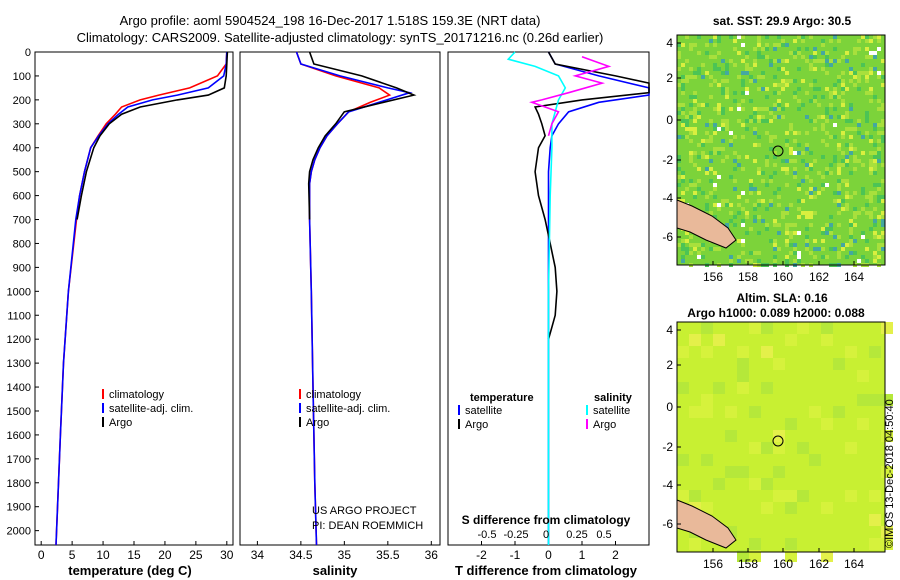  What do you see at coordinates (22, 197) in the screenshot?
I see `depth-tick-label: 600` at bounding box center [22, 197].